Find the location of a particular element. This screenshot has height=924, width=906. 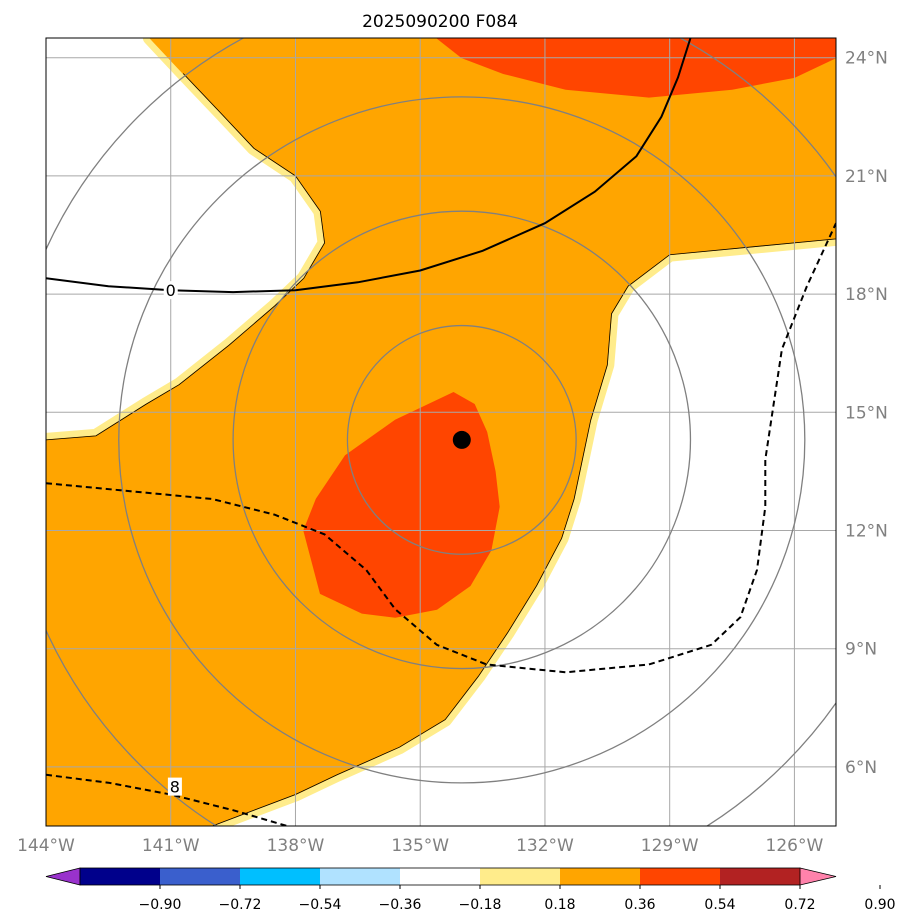

contour-label: 8 is located at coordinates (175, 787).